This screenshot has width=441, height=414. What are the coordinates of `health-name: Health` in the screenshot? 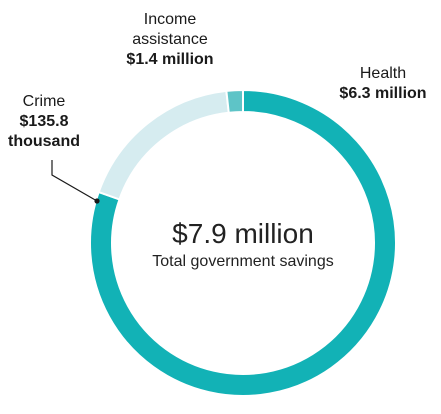 It's located at (383, 73).